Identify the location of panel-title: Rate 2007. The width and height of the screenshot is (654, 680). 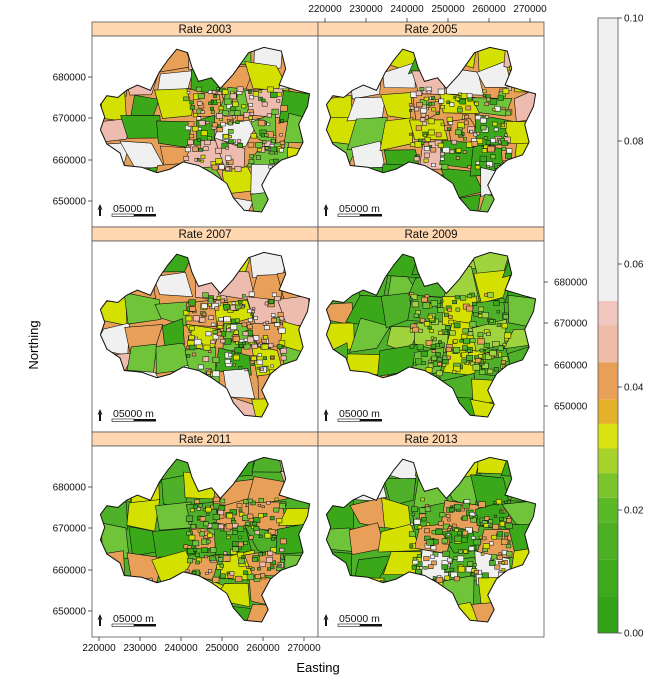
(204, 235).